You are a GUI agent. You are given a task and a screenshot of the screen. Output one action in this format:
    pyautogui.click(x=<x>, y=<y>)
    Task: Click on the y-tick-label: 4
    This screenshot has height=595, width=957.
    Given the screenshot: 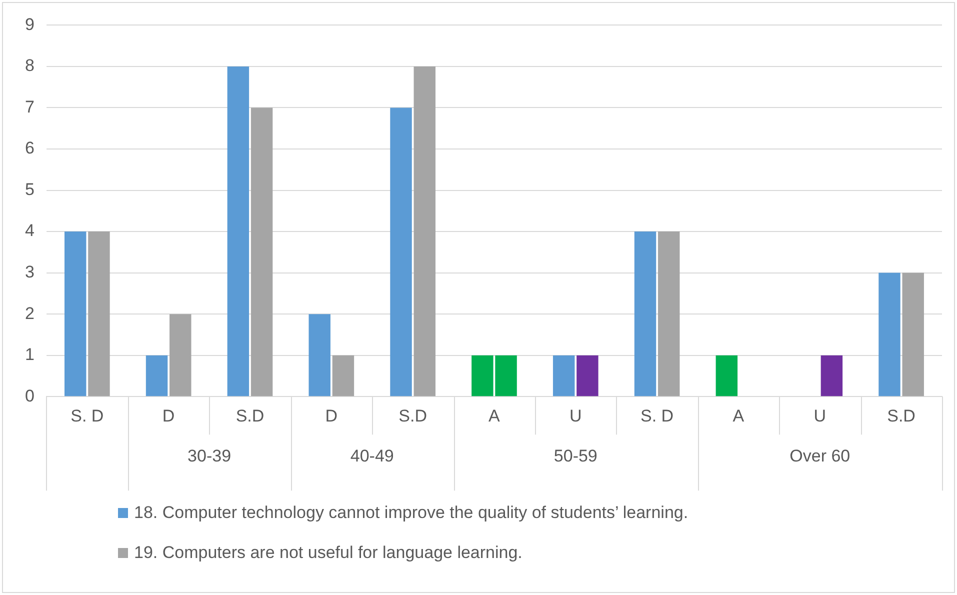 What is the action you would take?
    pyautogui.click(x=29, y=230)
    